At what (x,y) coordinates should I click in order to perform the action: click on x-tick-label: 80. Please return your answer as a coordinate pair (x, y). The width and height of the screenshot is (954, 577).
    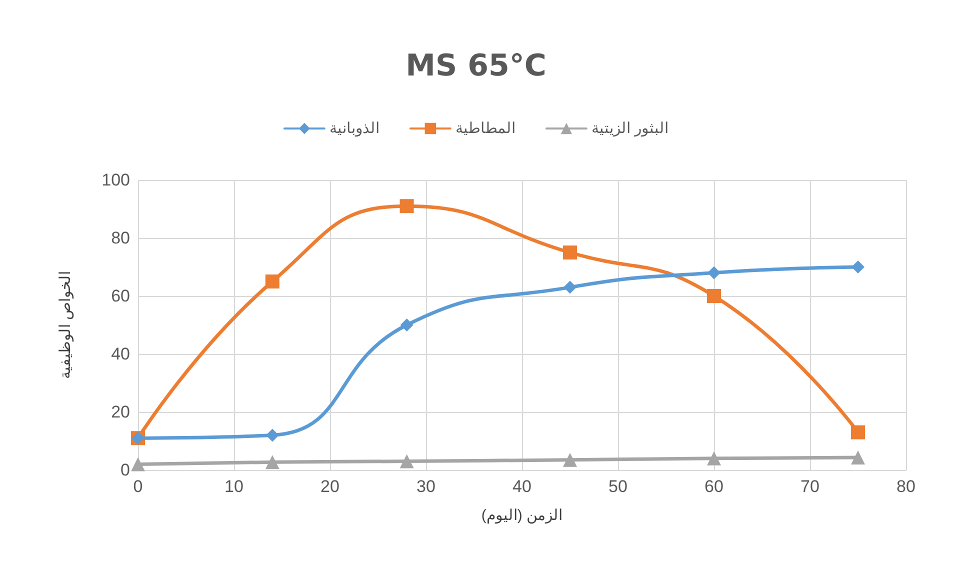
    Looking at the image, I should click on (906, 486).